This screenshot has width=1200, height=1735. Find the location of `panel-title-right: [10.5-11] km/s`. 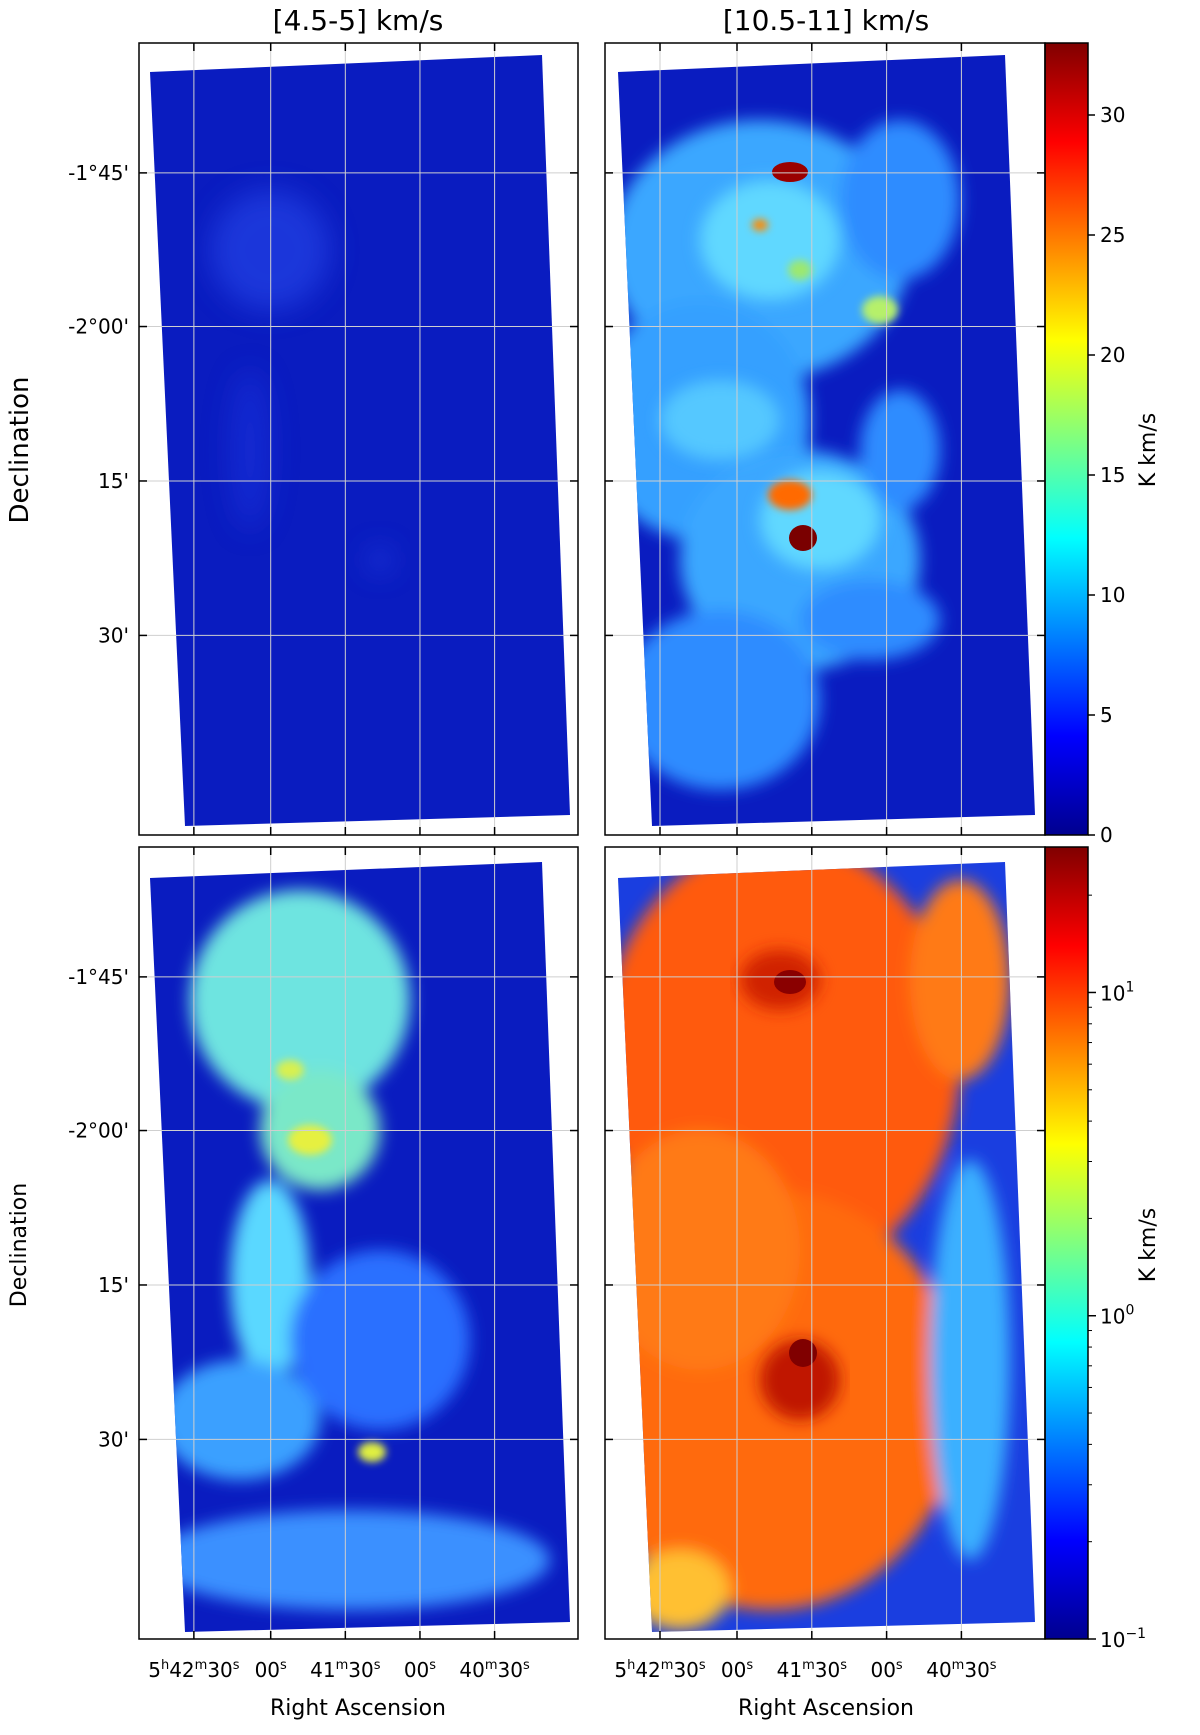

panel-title-right: [10.5-11] km/s is located at coordinates (826, 20).